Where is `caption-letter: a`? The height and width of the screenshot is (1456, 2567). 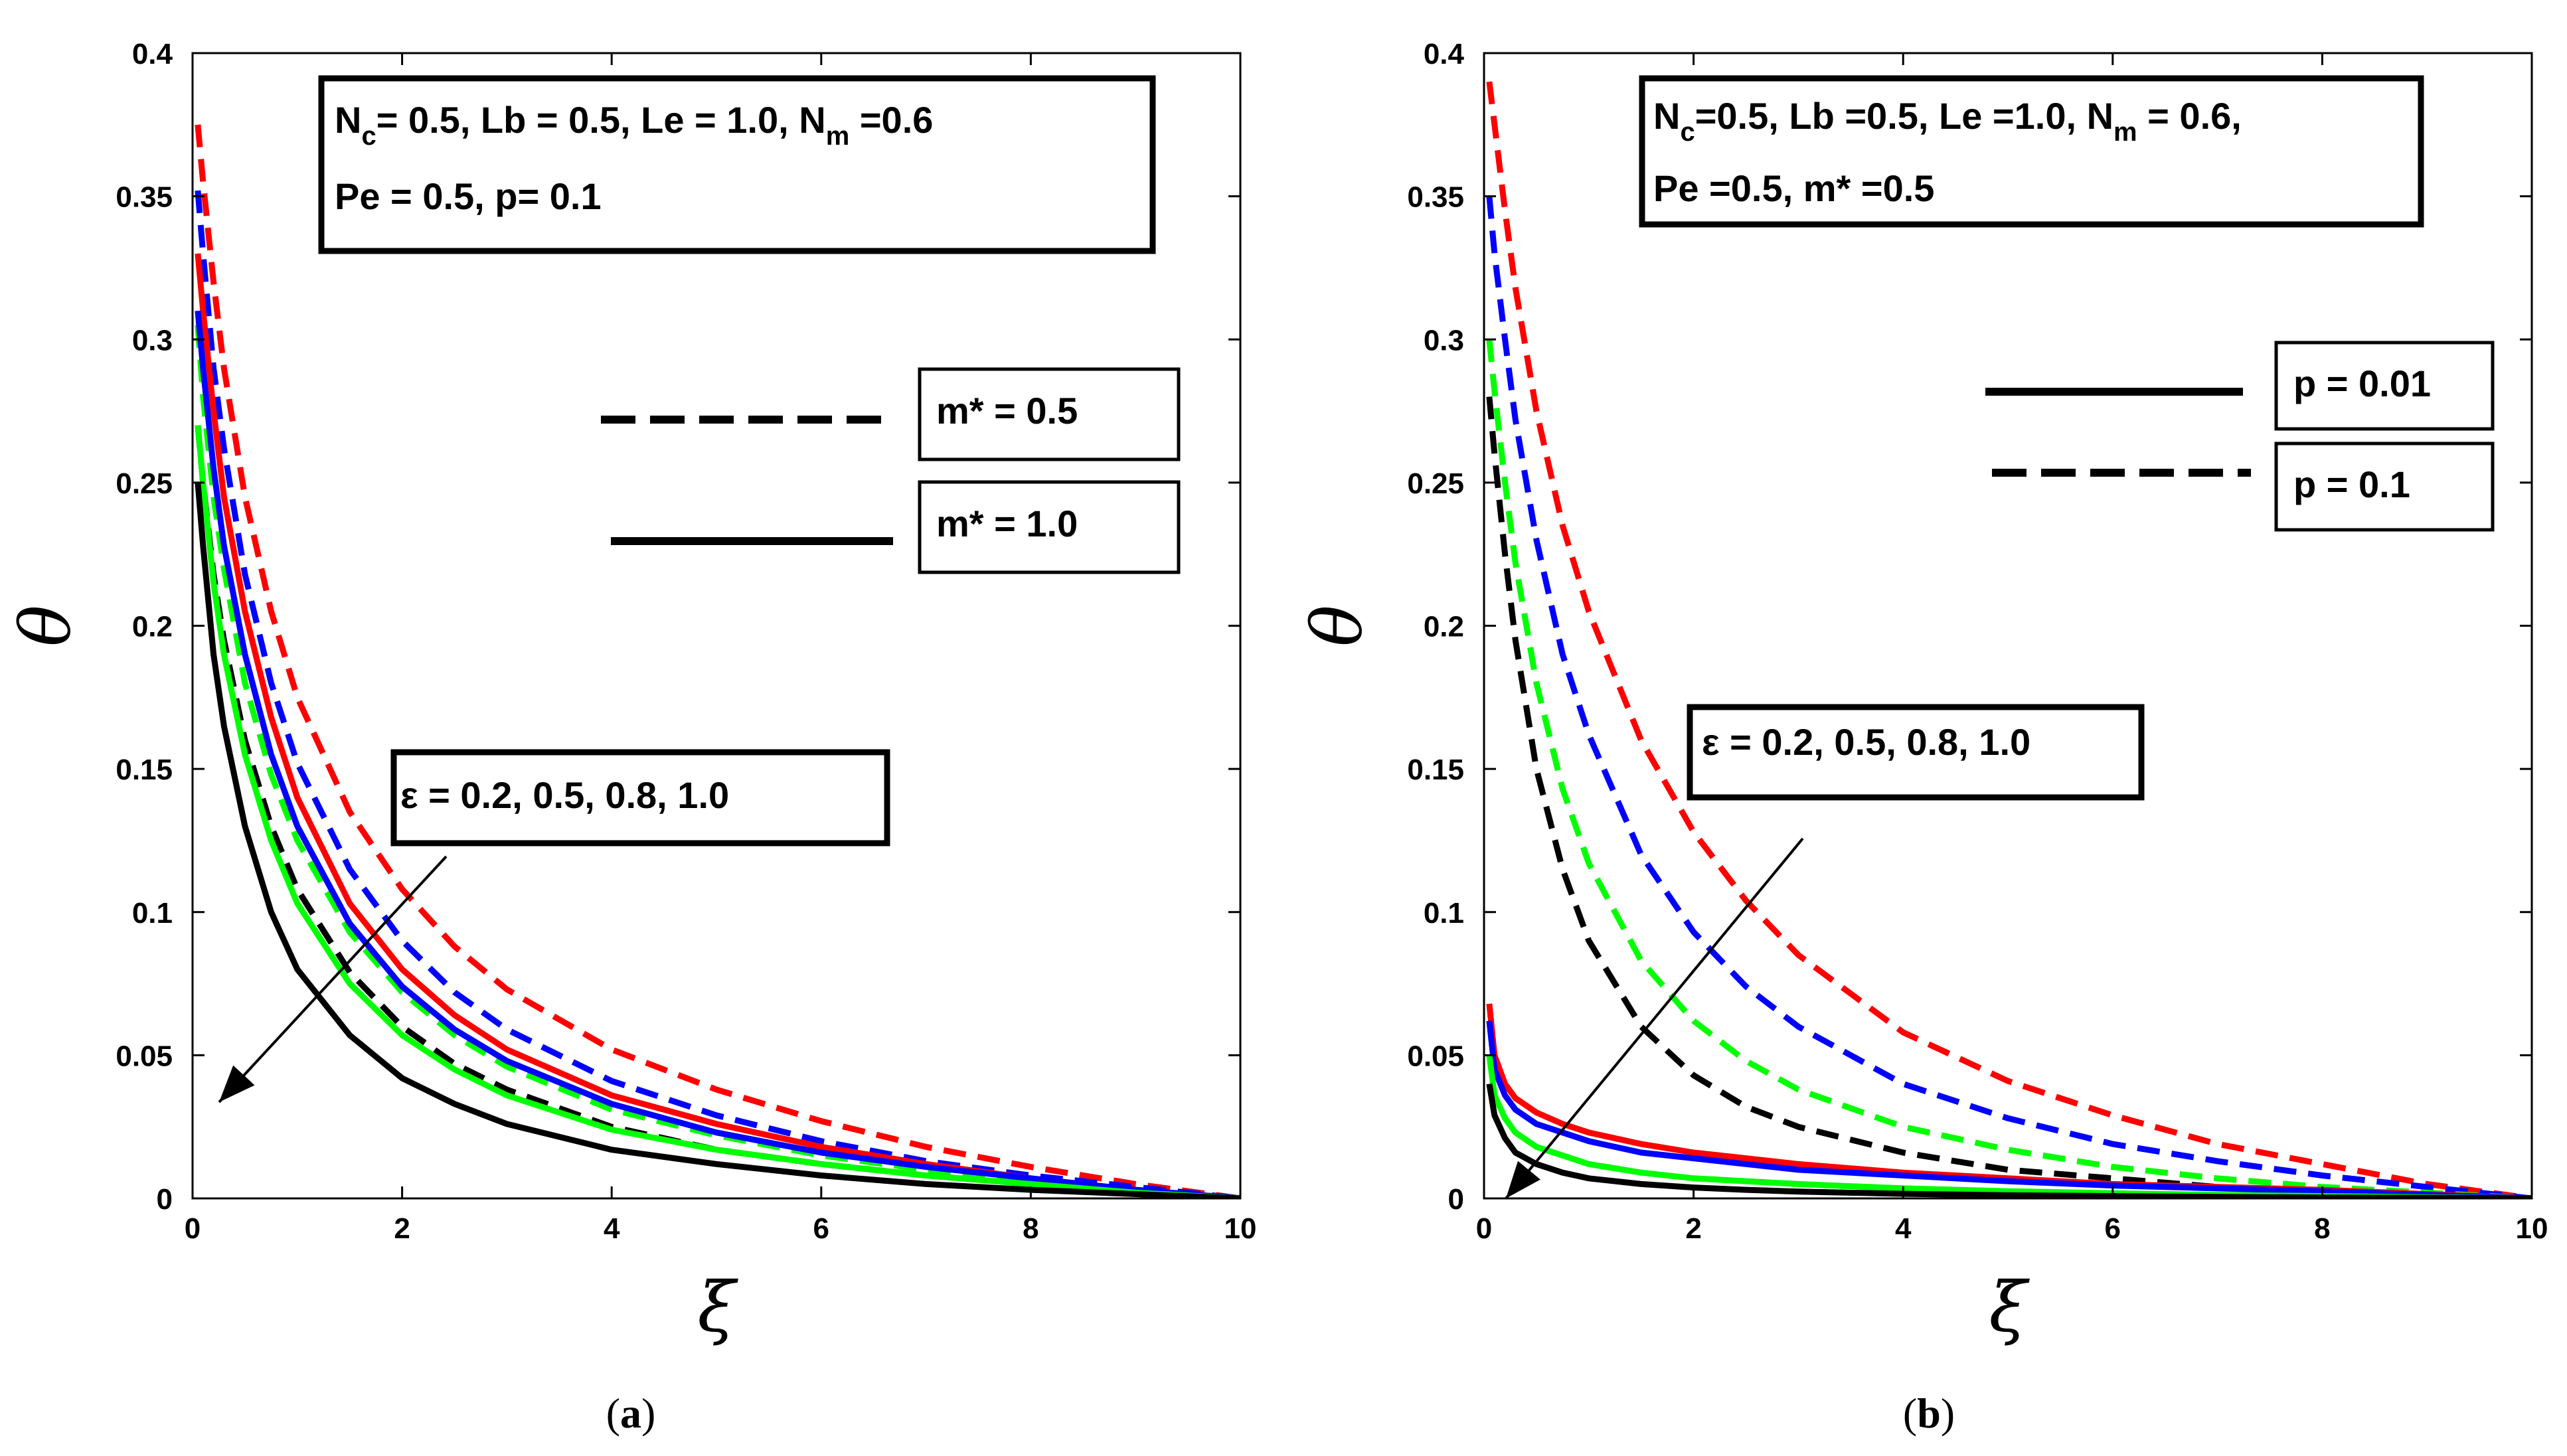
caption-letter: a is located at coordinates (630, 1413).